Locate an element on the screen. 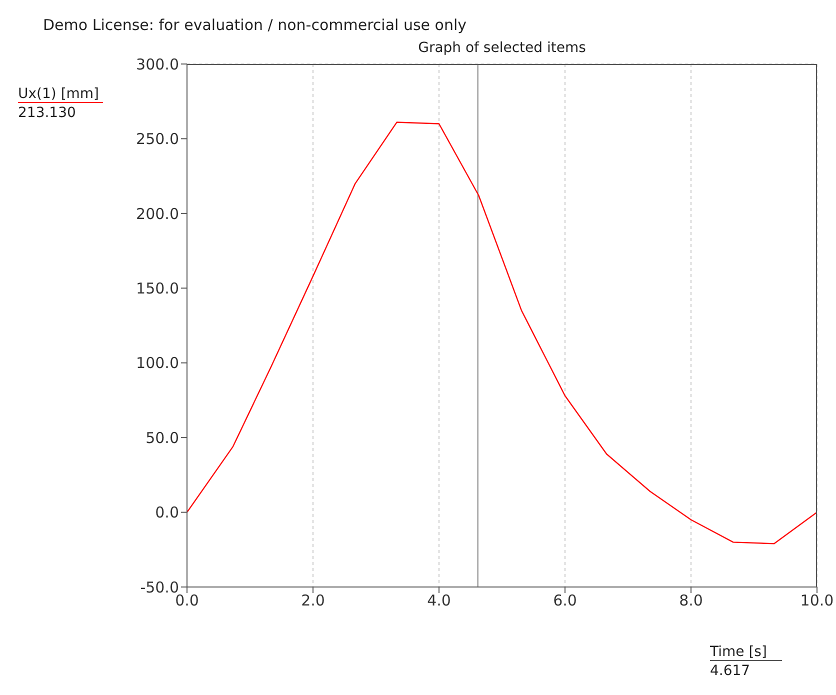  text: 213.130 is located at coordinates (47, 113).